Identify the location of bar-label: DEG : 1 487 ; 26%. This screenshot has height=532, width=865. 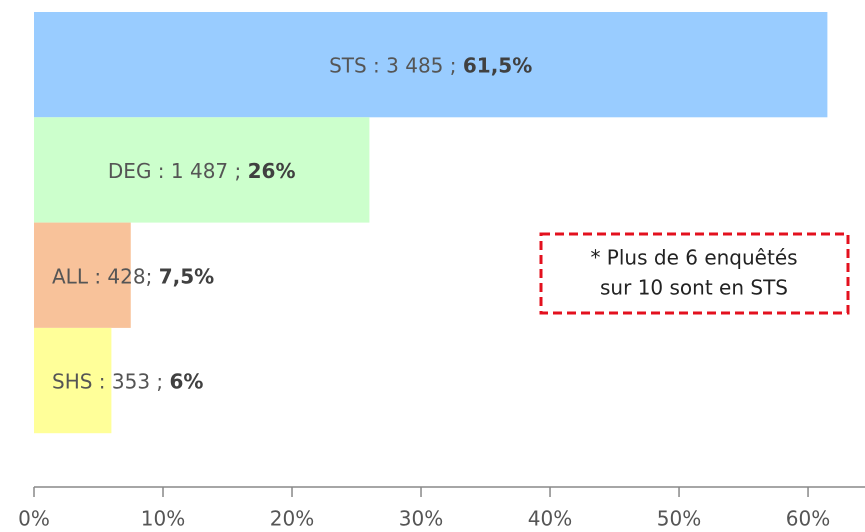
(202, 170).